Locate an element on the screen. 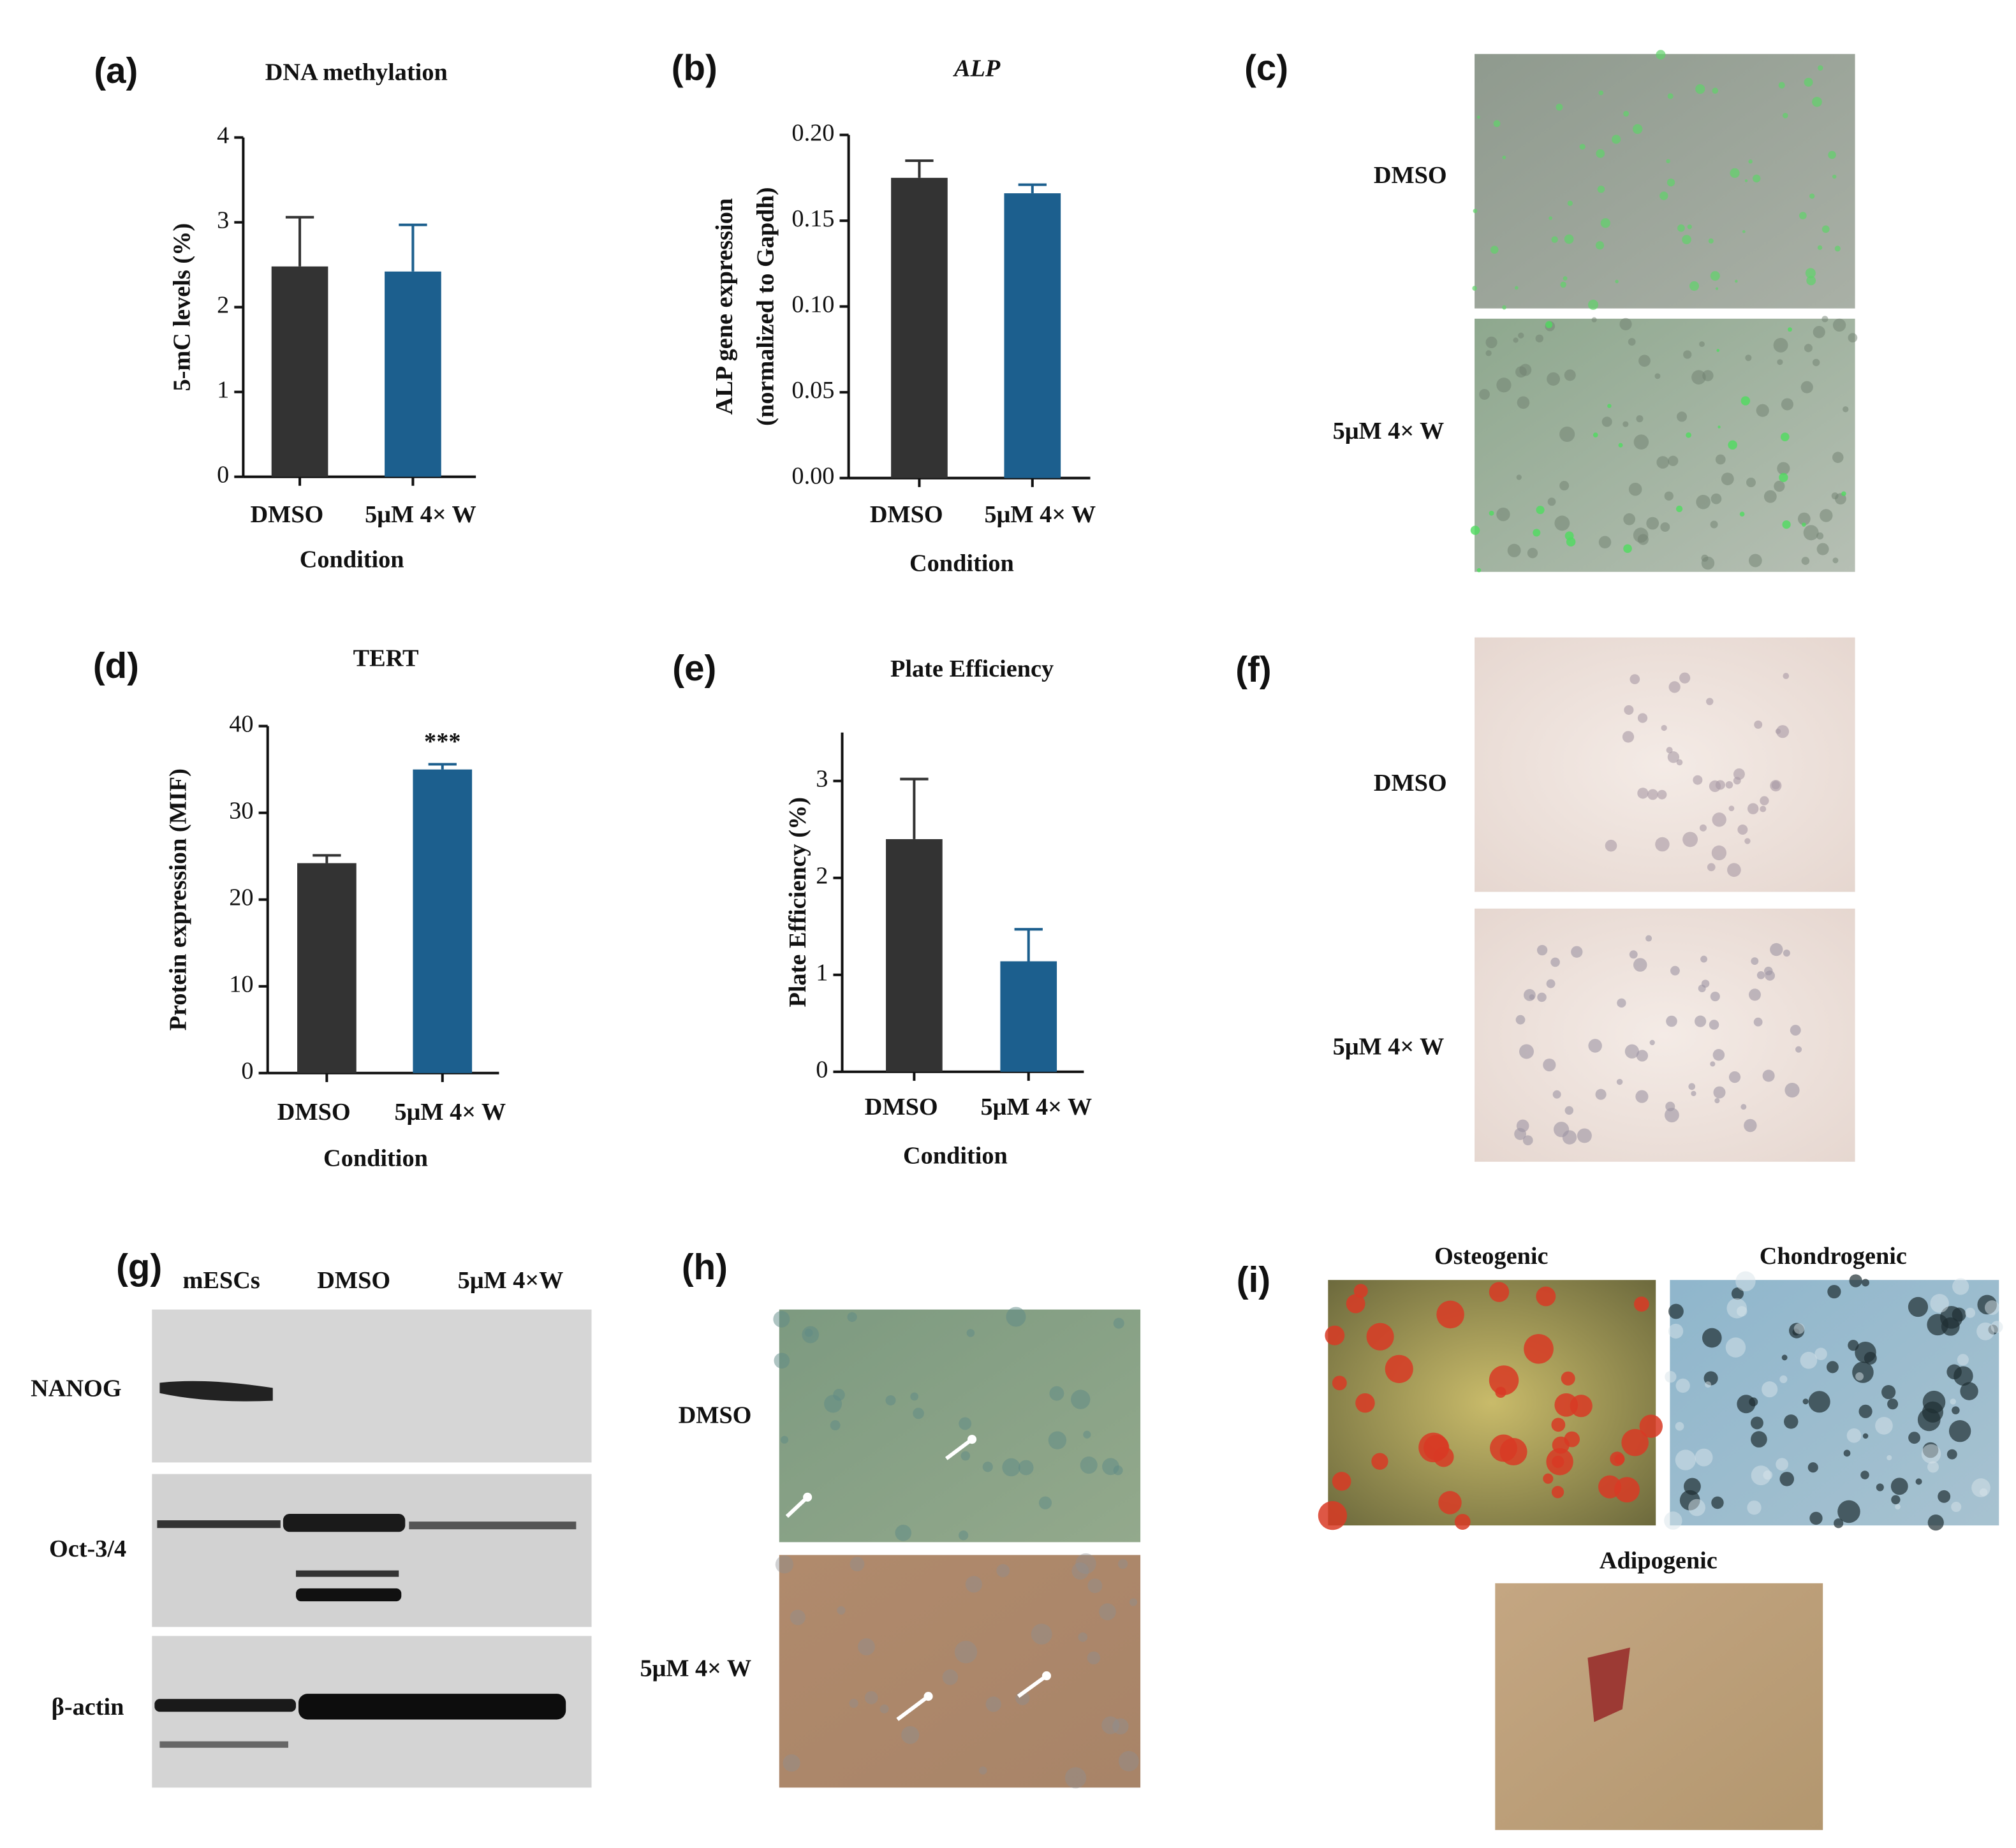  bar is located at coordinates (1028, 1016).